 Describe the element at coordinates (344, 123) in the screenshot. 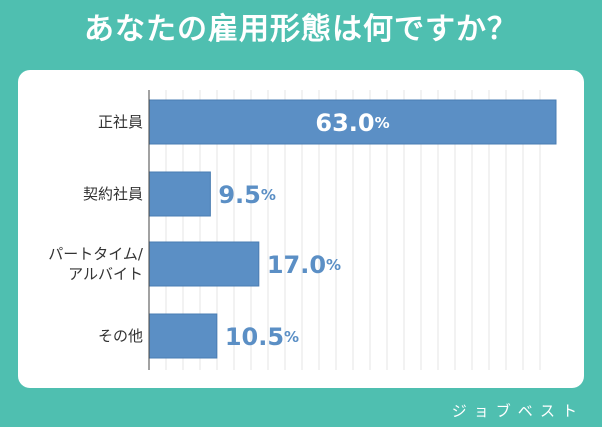

I see `value-number: 63.0` at that location.